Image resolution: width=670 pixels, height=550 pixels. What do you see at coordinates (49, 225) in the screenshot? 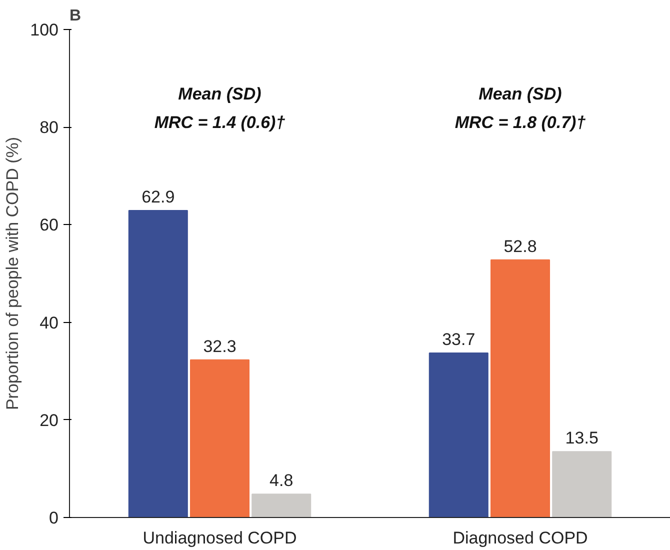
I see `y-tick-label: 60` at bounding box center [49, 225].